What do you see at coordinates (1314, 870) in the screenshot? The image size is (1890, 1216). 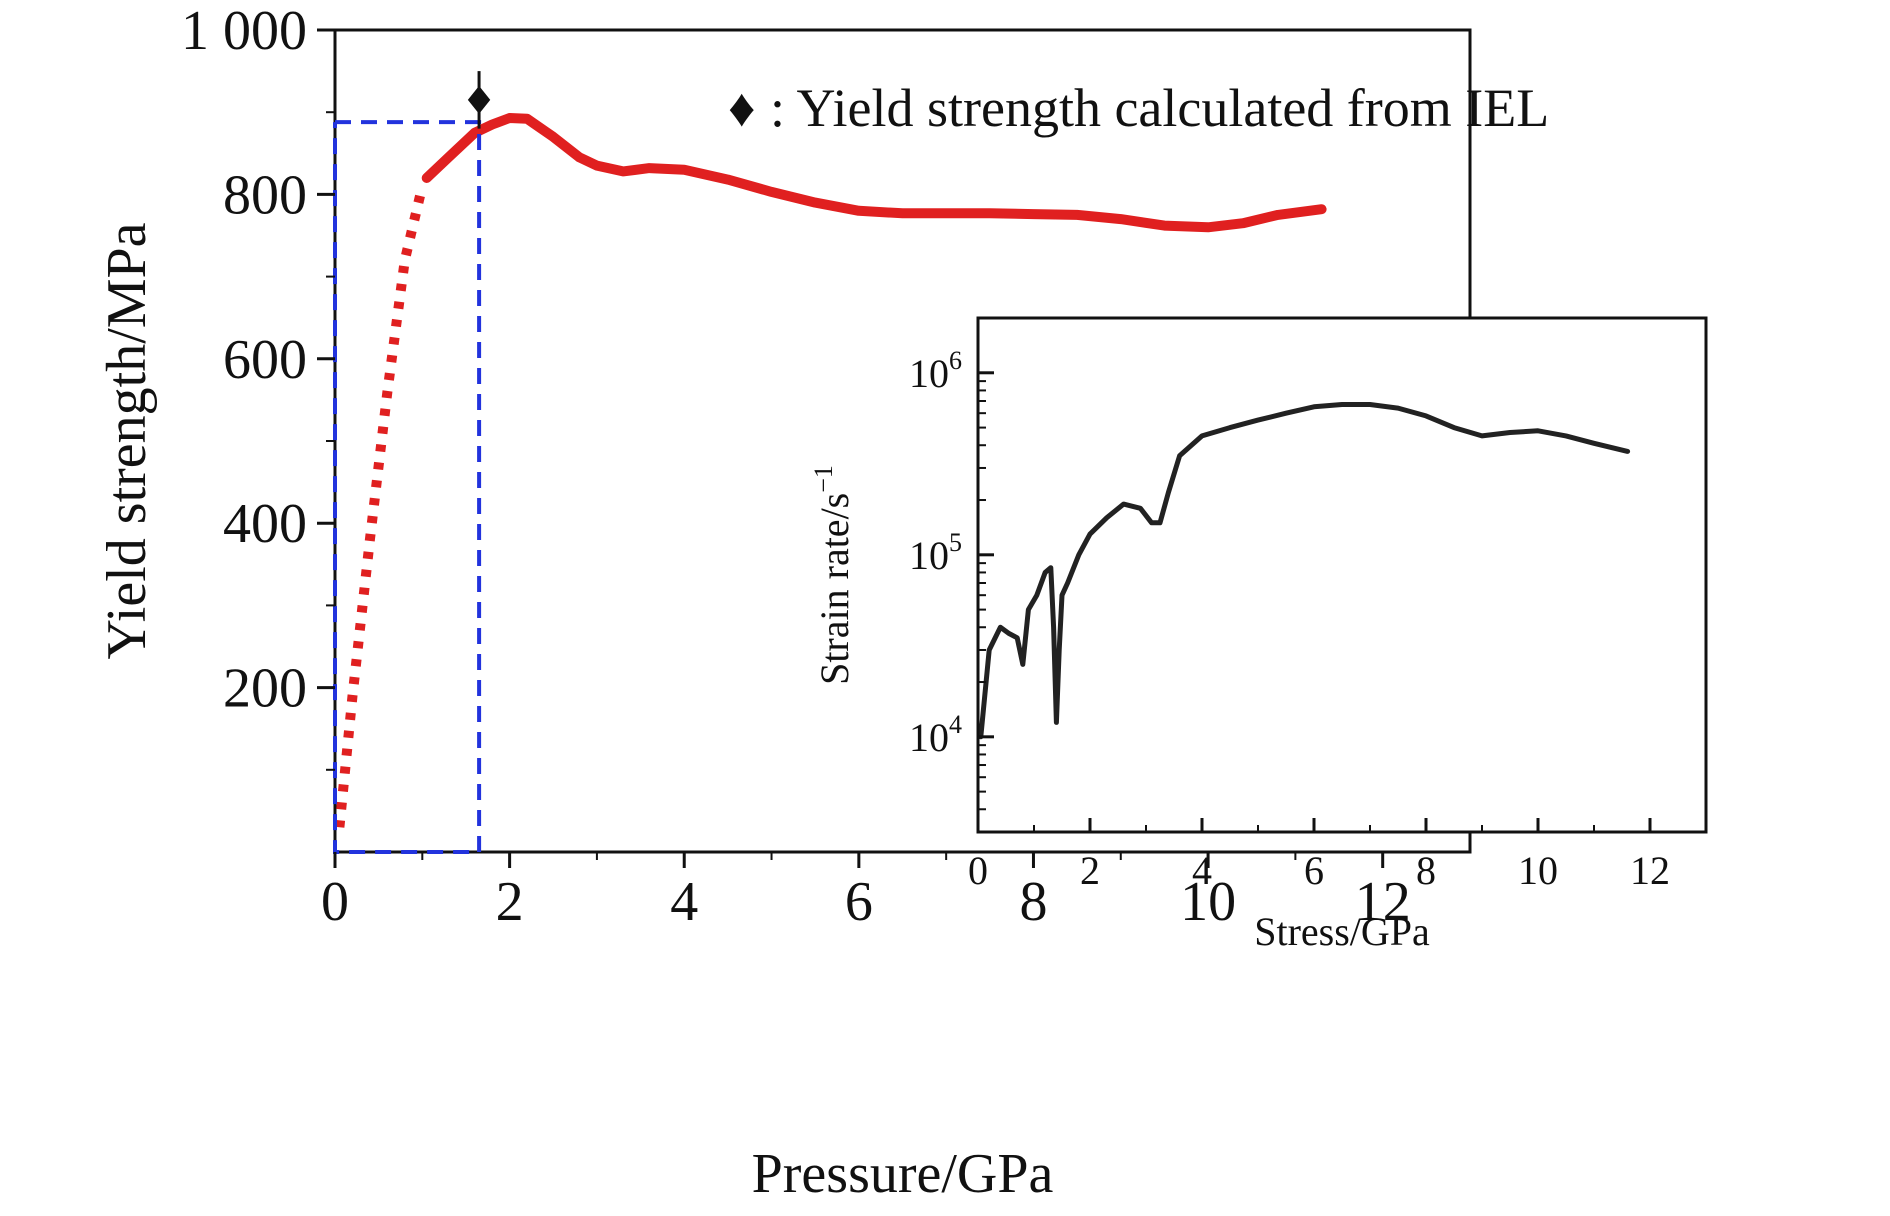 I see `inset-x-tick-label: 6` at bounding box center [1314, 870].